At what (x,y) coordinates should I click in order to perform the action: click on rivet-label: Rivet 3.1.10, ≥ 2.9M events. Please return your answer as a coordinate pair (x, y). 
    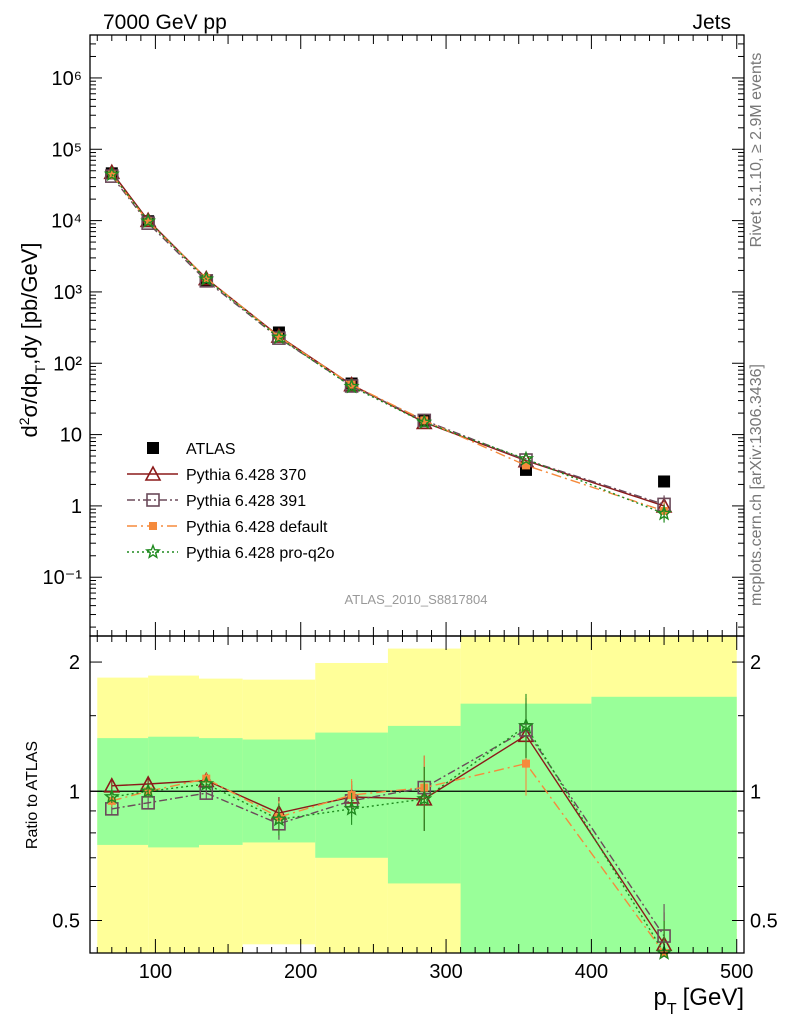
    Looking at the image, I should click on (756, 150).